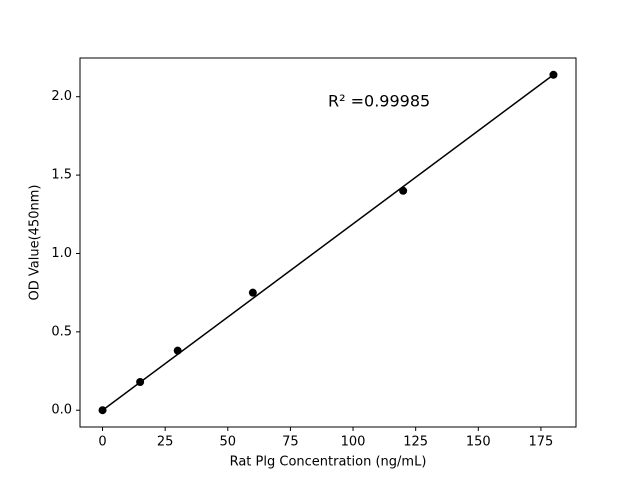  What do you see at coordinates (379, 101) in the screenshot?
I see `annotation: R² =0.99985` at bounding box center [379, 101].